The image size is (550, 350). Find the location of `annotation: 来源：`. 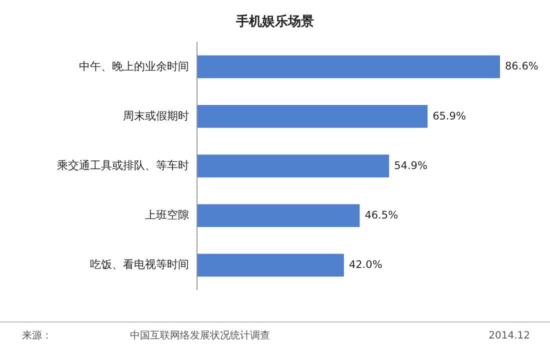

annotation: 来源： is located at coordinates (37, 336).